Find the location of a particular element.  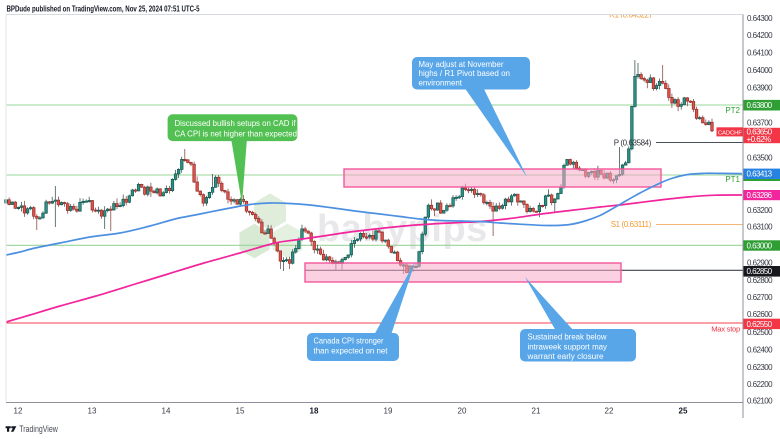

svg-text: 25 is located at coordinates (683, 410).